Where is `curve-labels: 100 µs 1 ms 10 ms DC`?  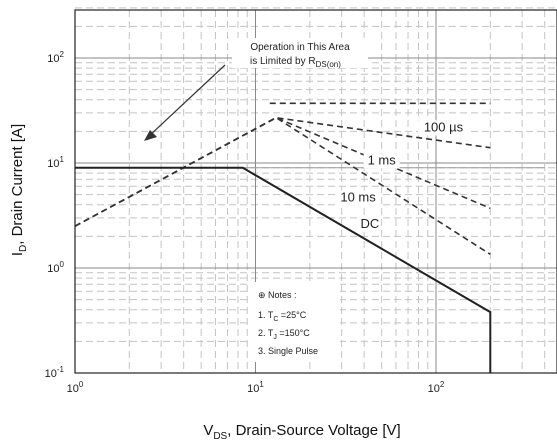 curve-labels: 100 µs 1 ms 10 ms DC is located at coordinates (402, 176).